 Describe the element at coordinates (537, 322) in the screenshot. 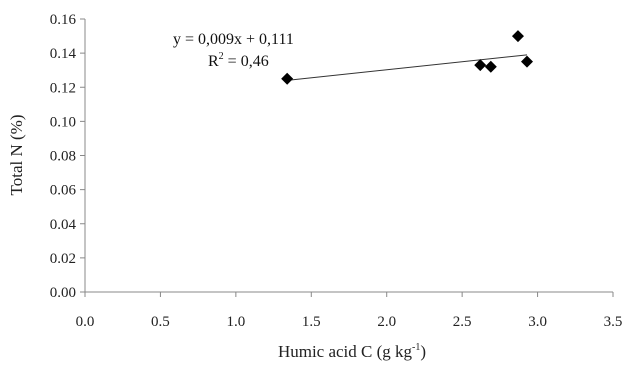

I see `x-tick-label: 3.0` at that location.